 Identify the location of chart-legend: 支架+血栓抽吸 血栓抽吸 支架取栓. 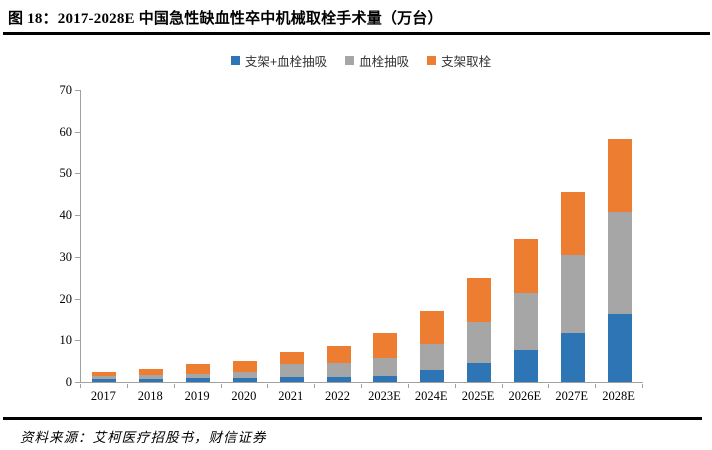
(361, 60).